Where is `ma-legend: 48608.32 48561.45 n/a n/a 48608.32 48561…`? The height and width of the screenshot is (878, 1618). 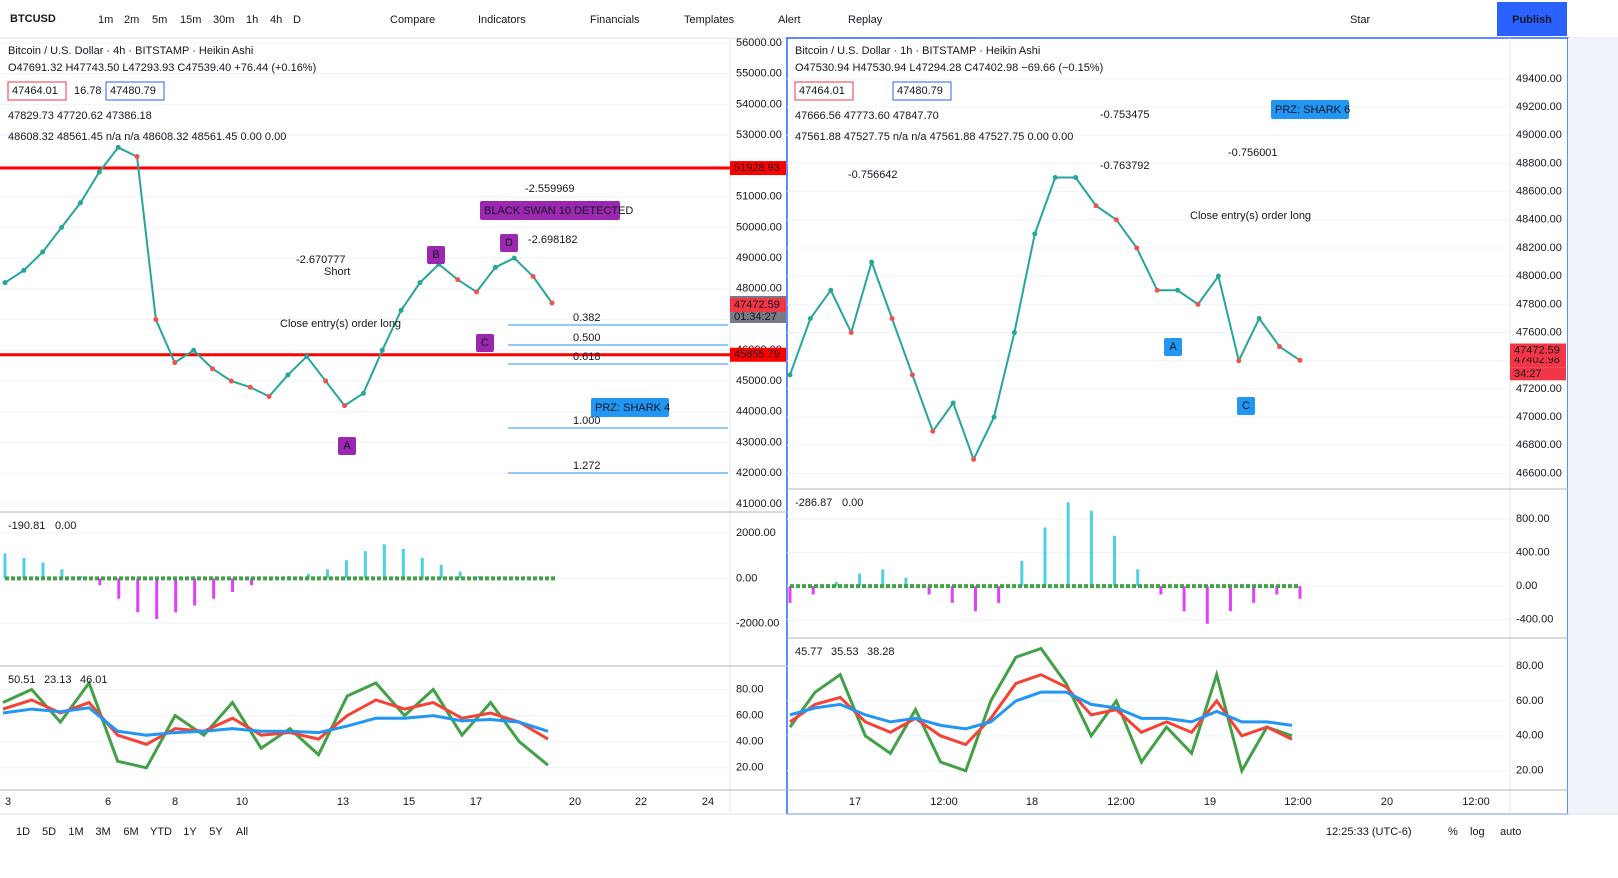 ma-legend: 48608.32 48561.45 n/a n/a 48608.32 48561… is located at coordinates (147, 137).